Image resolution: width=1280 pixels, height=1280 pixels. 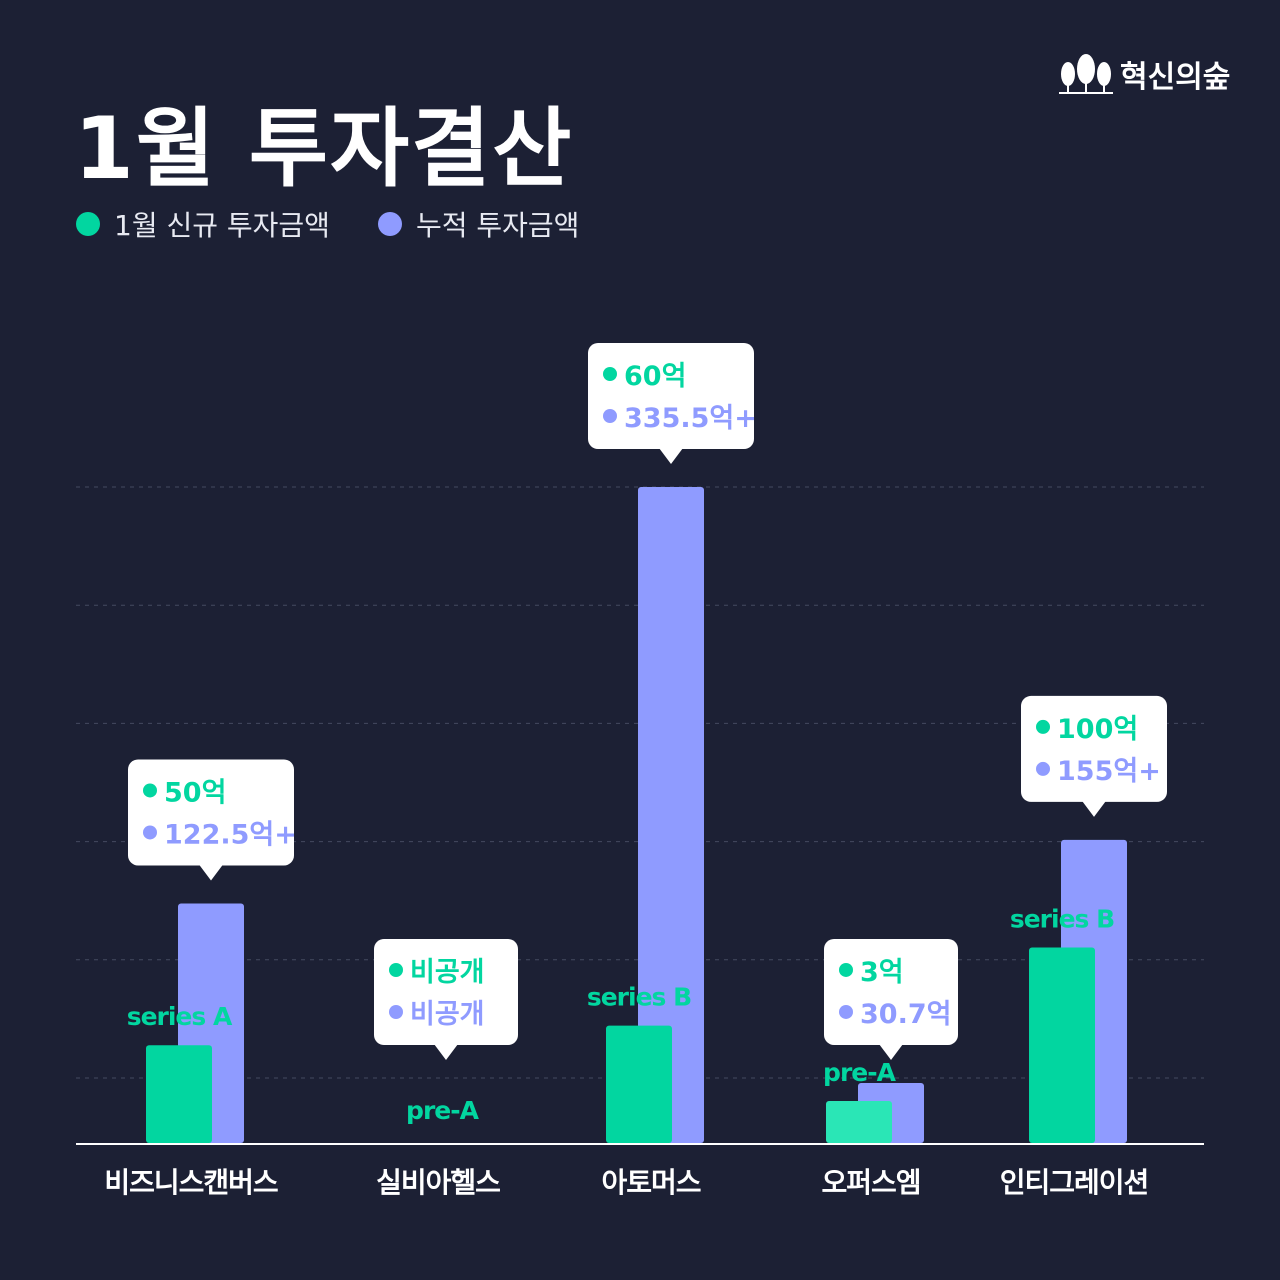 What do you see at coordinates (324, 149) in the screenshot?
I see `chart-title: 1월 투자결산` at bounding box center [324, 149].